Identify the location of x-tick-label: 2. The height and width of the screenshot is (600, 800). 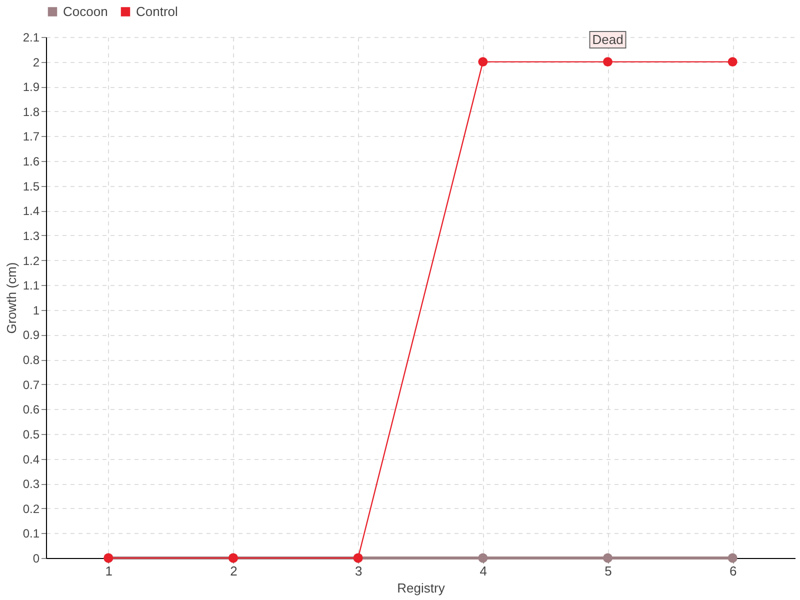
(234, 571).